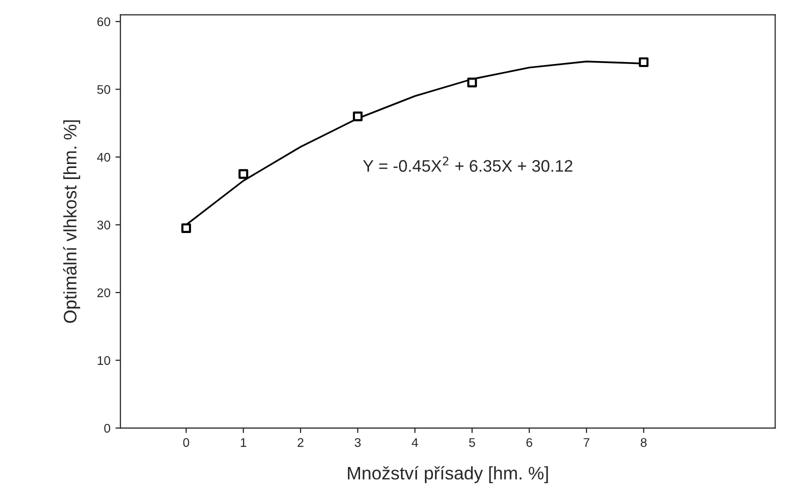 The image size is (787, 492). What do you see at coordinates (186, 442) in the screenshot?
I see `x-tick-label: 0` at bounding box center [186, 442].